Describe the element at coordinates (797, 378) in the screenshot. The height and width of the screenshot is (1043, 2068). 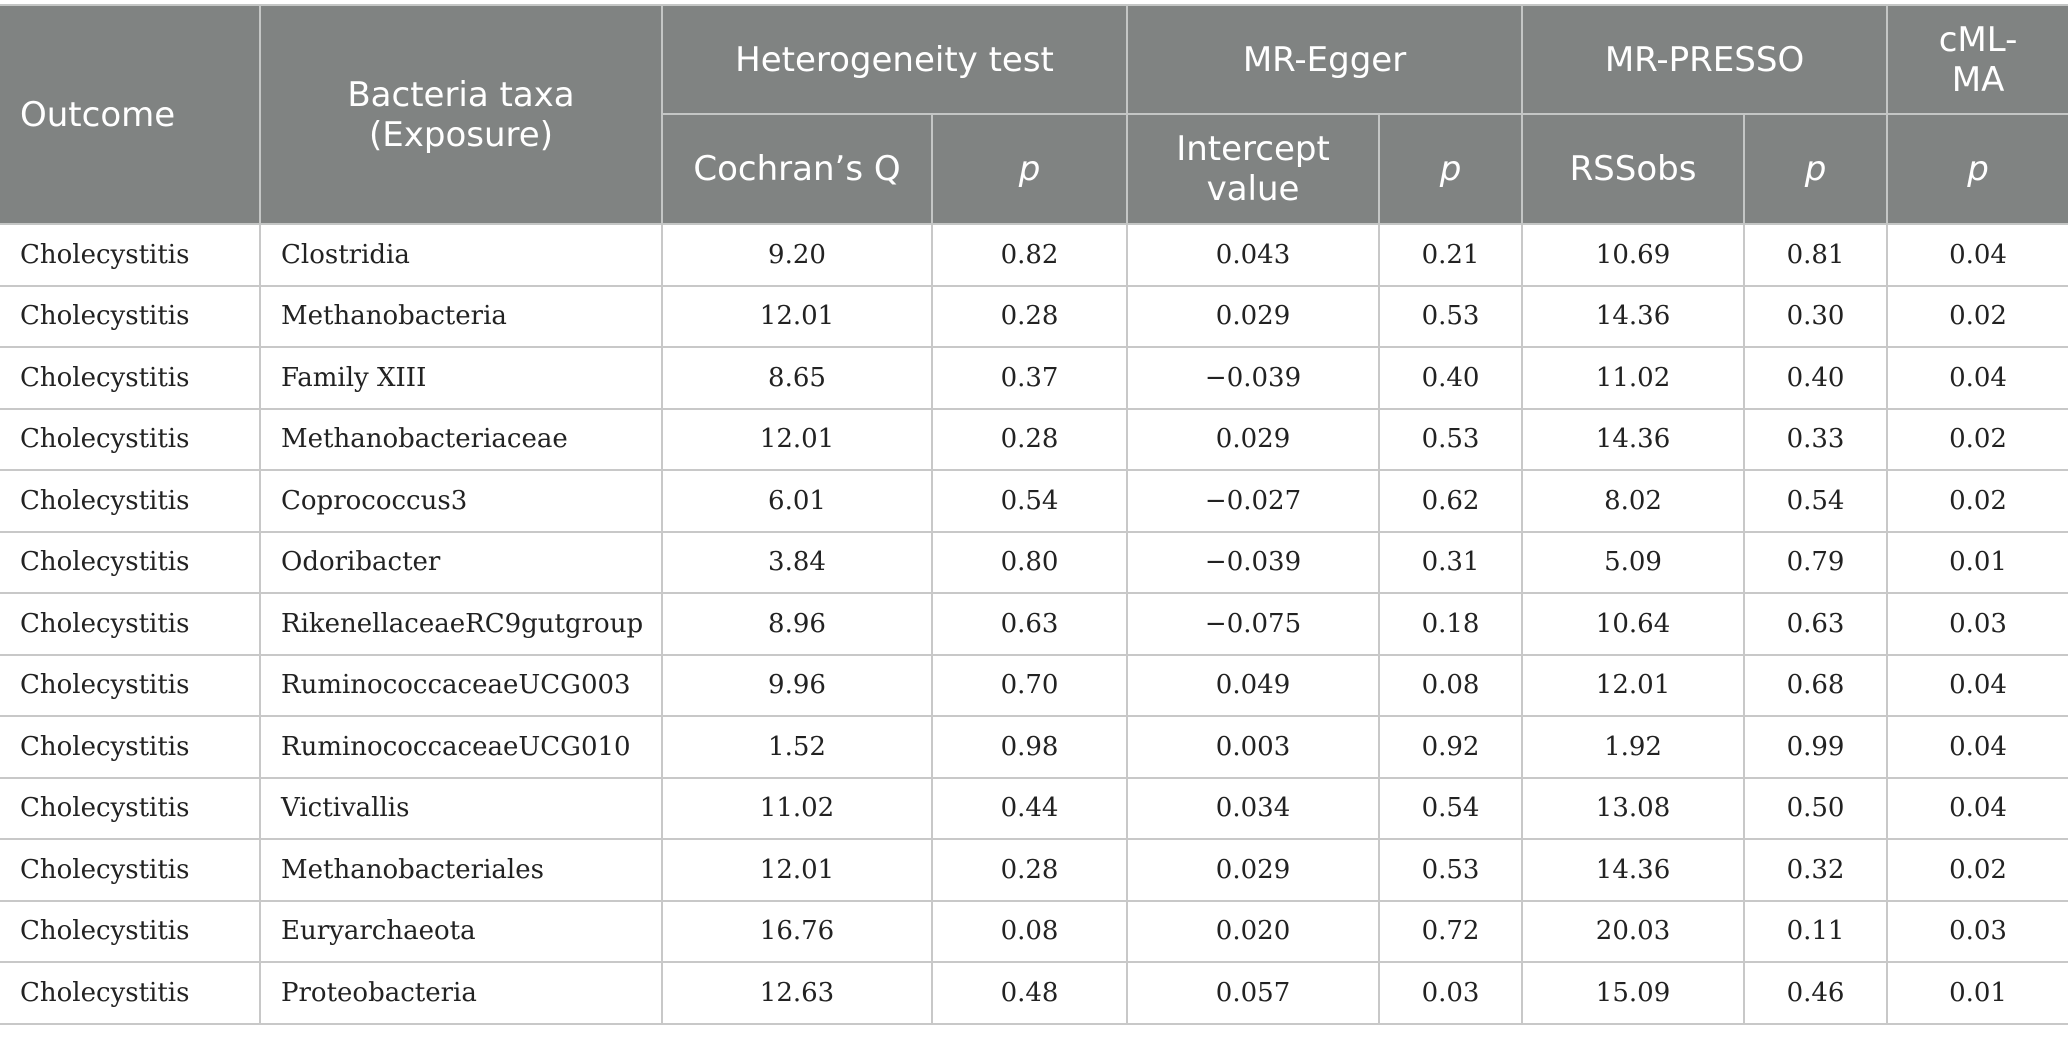
I see `cochrans-q-cell: 8.65` at that location.